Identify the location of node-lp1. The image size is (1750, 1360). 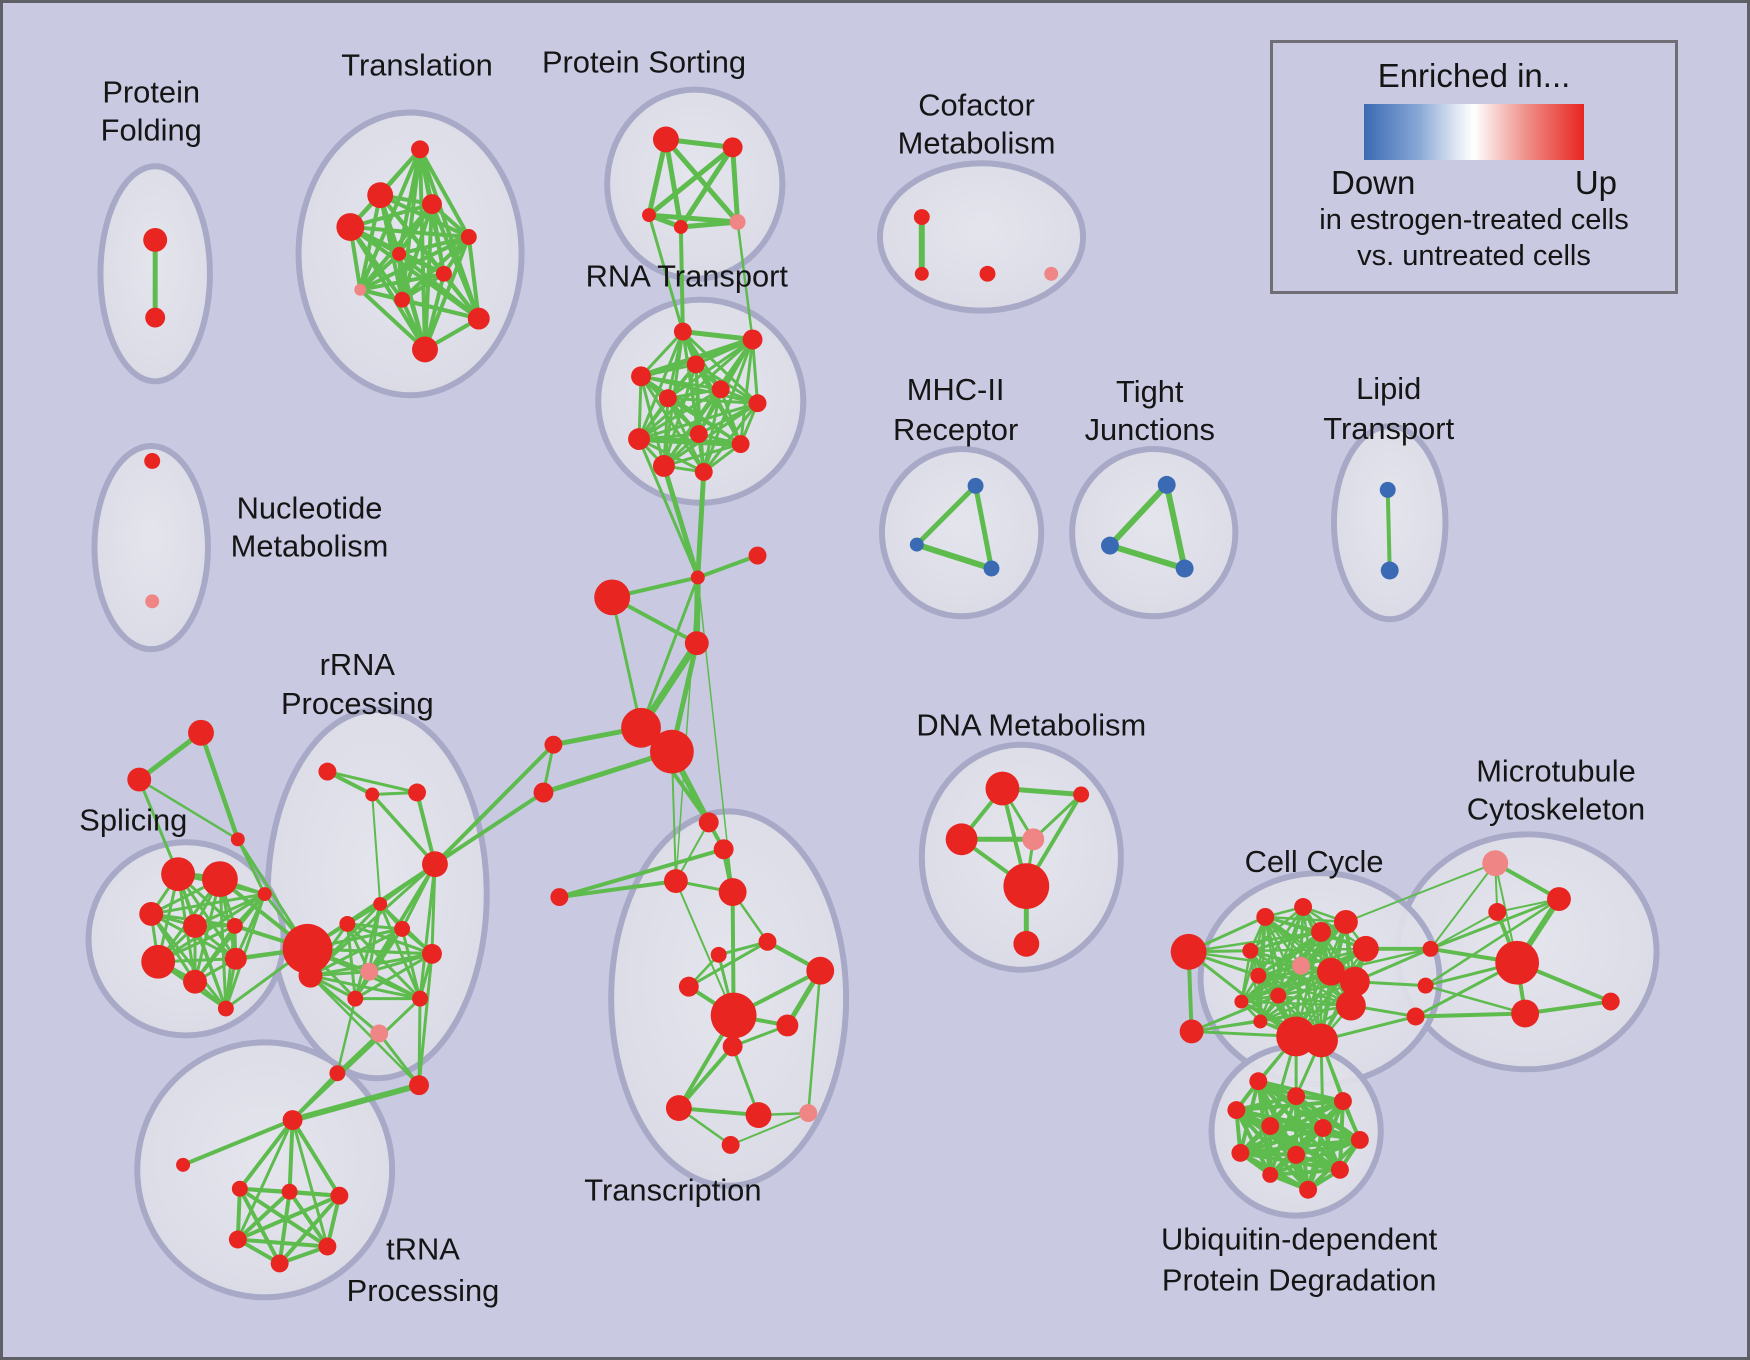
(1387, 489).